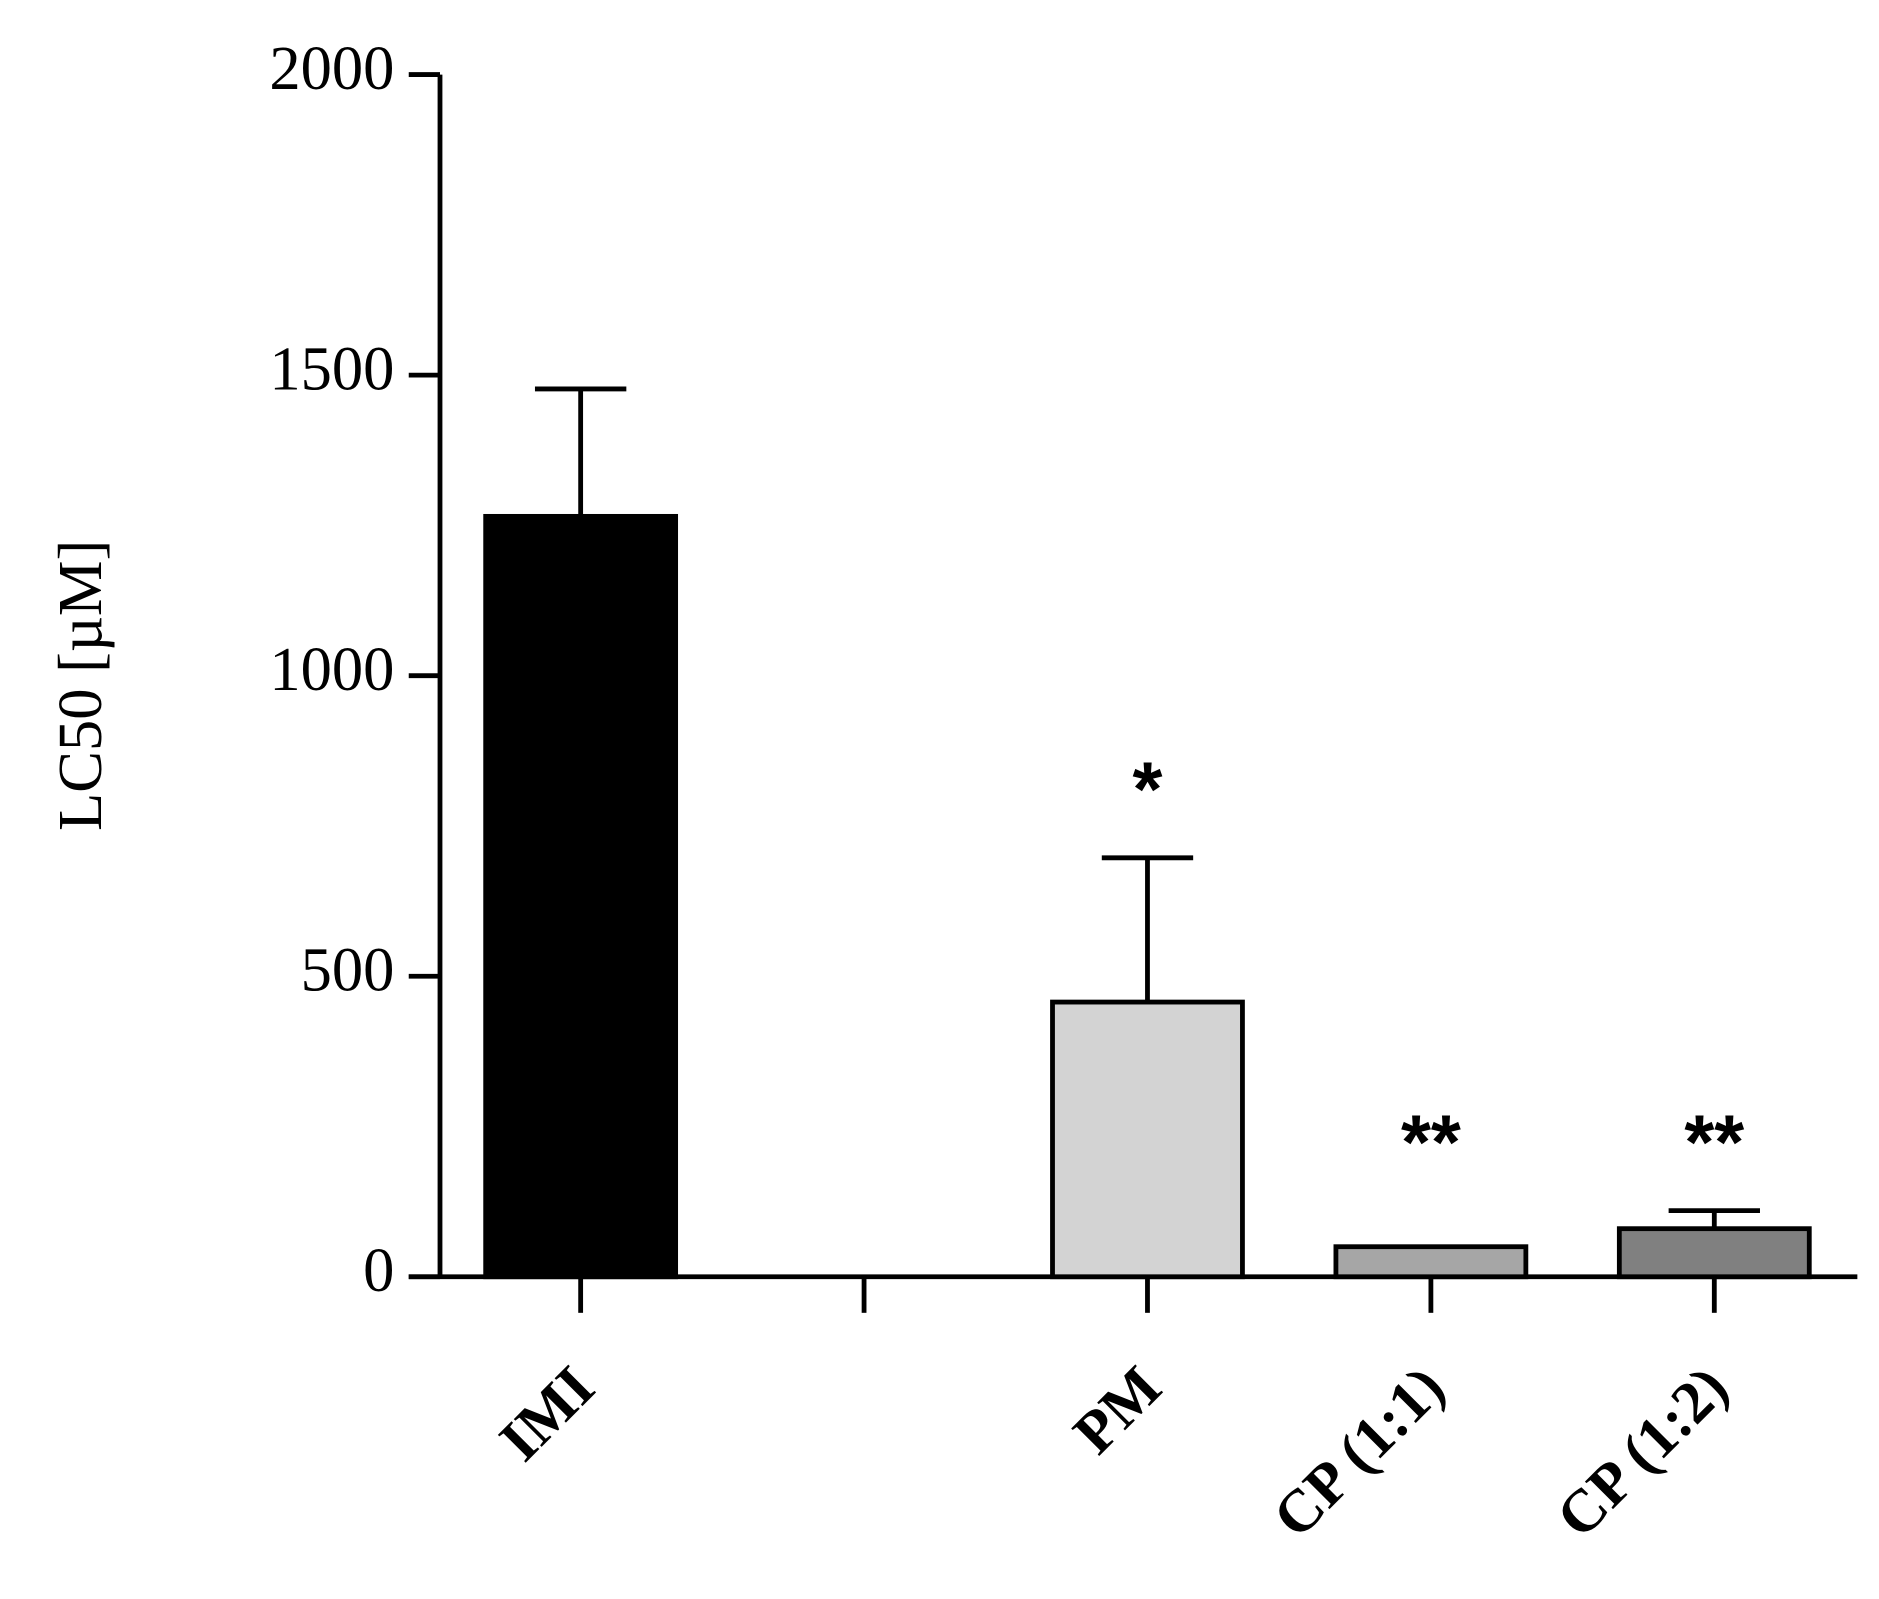 Image resolution: width=1879 pixels, height=1599 pixels. I want to click on x-tick-label: IMI, so click(547, 1413).